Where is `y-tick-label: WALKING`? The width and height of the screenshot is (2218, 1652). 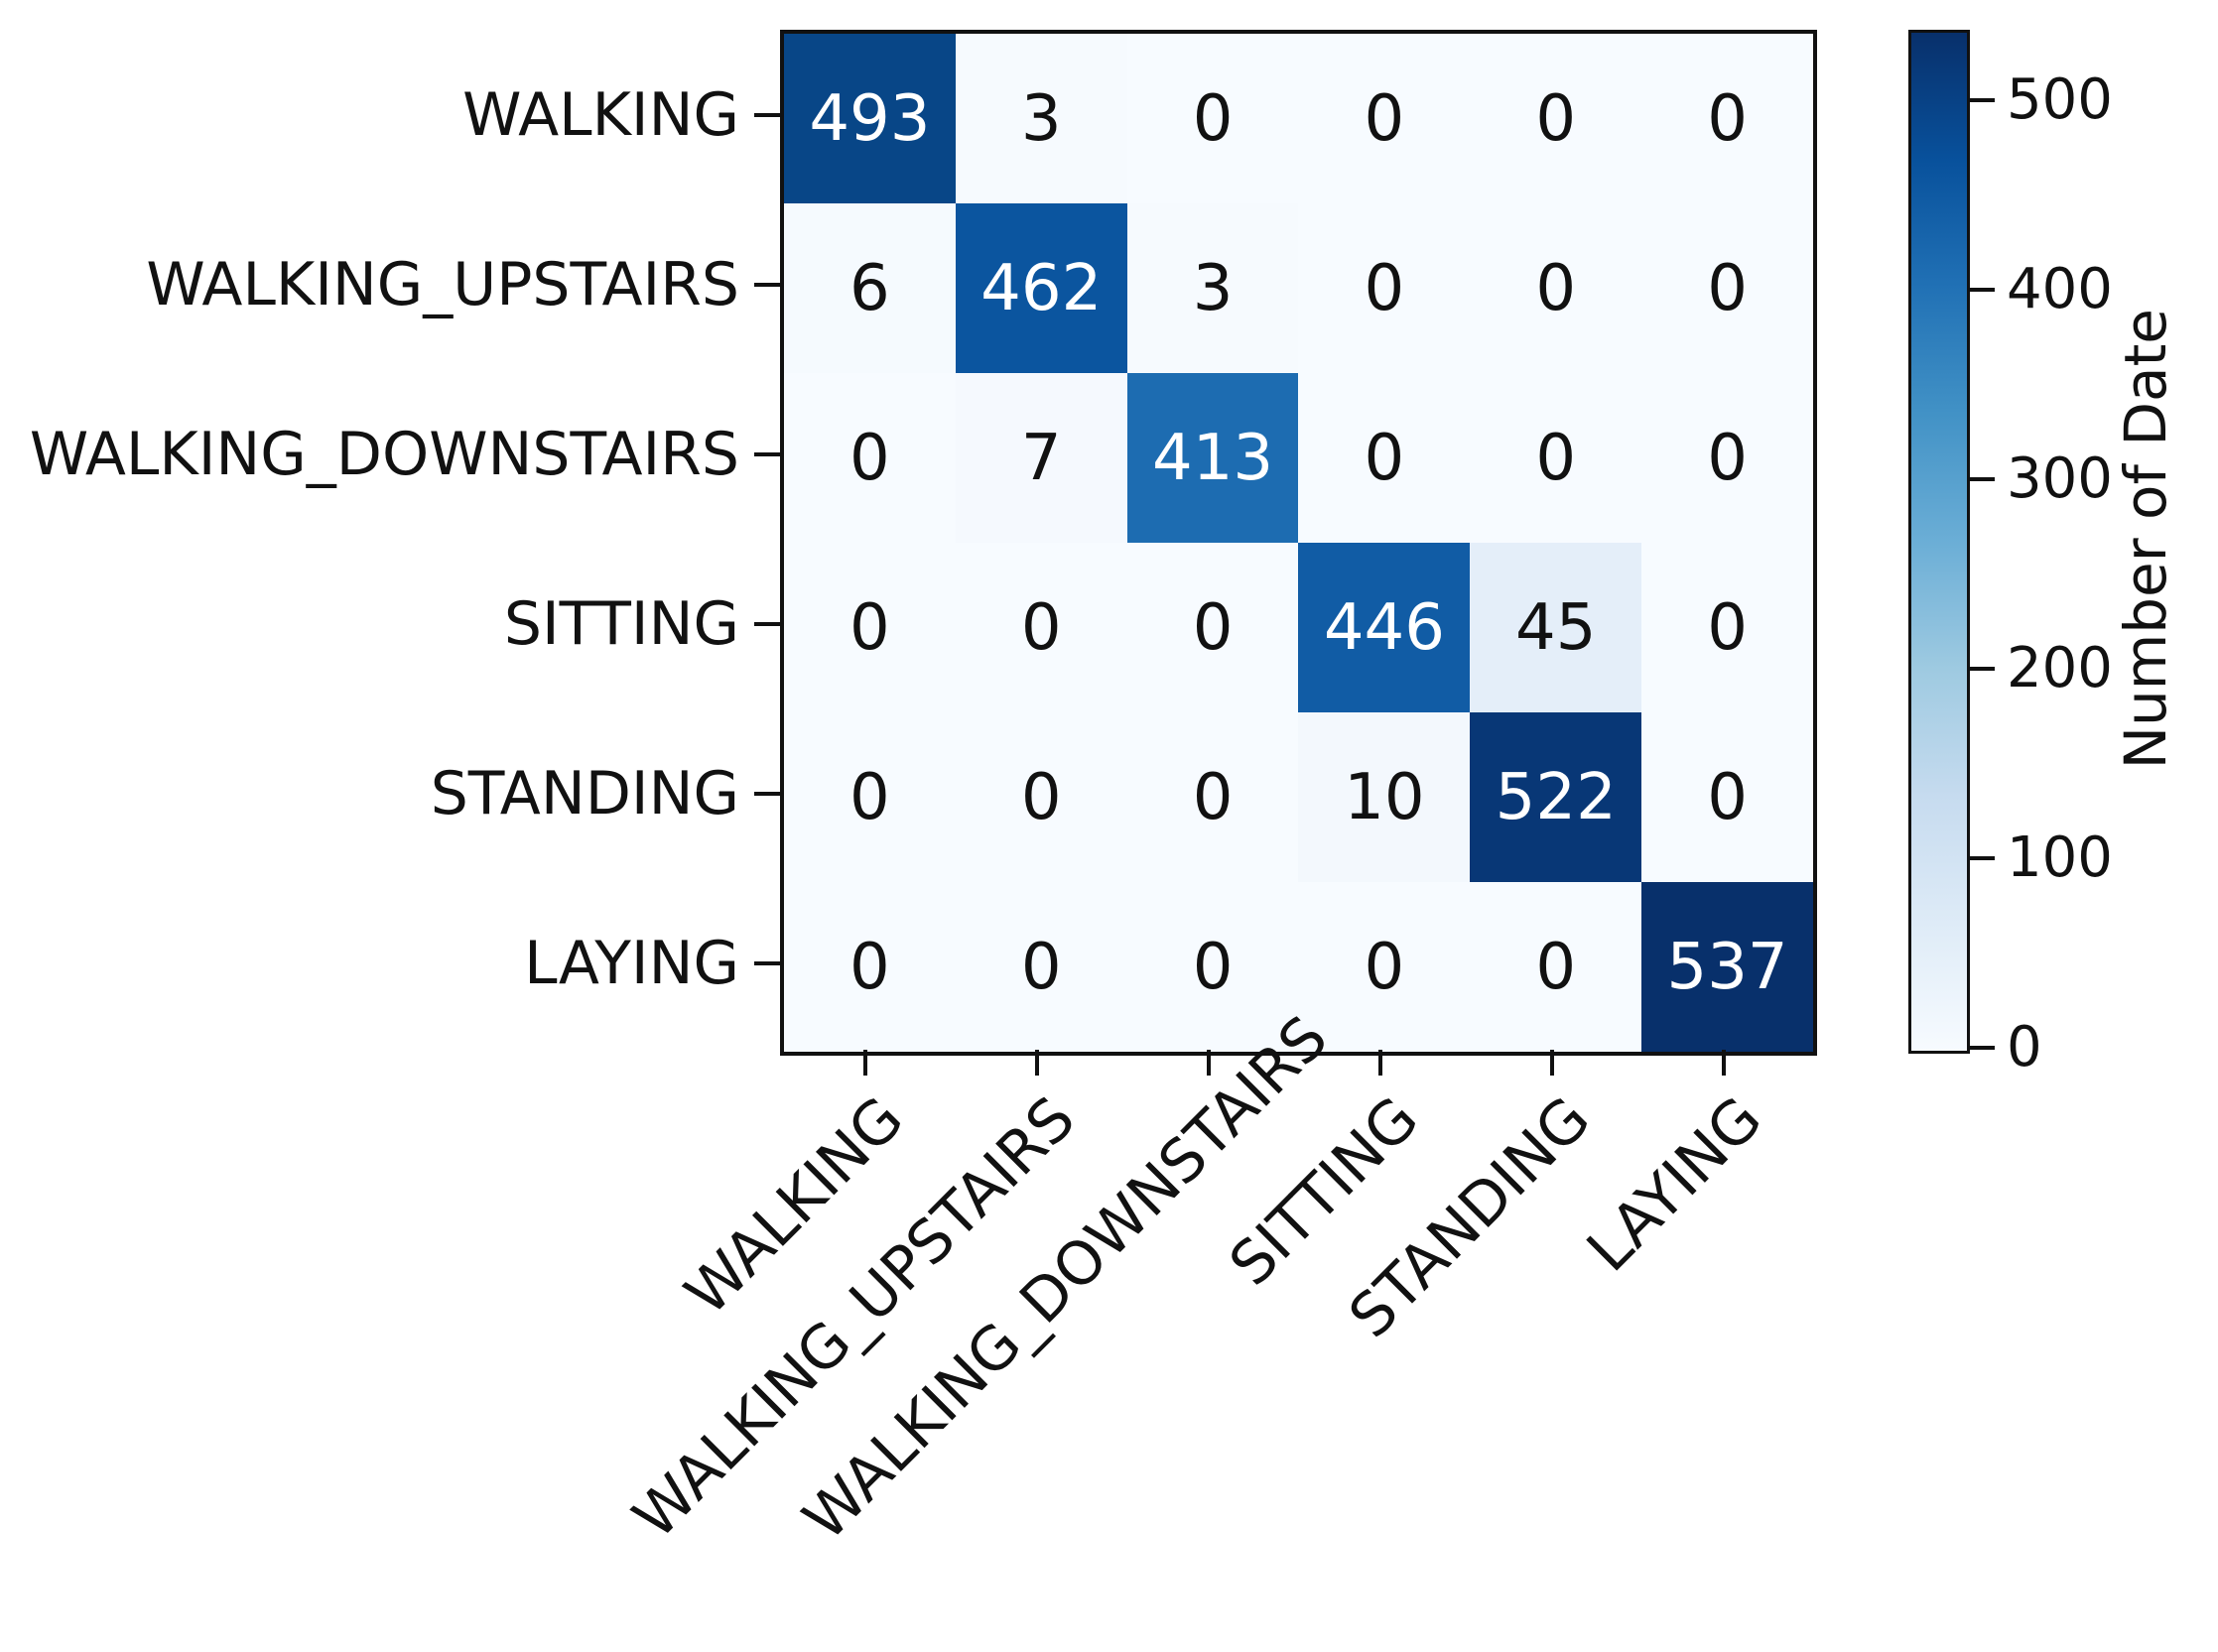 y-tick-label: WALKING is located at coordinates (600, 114).